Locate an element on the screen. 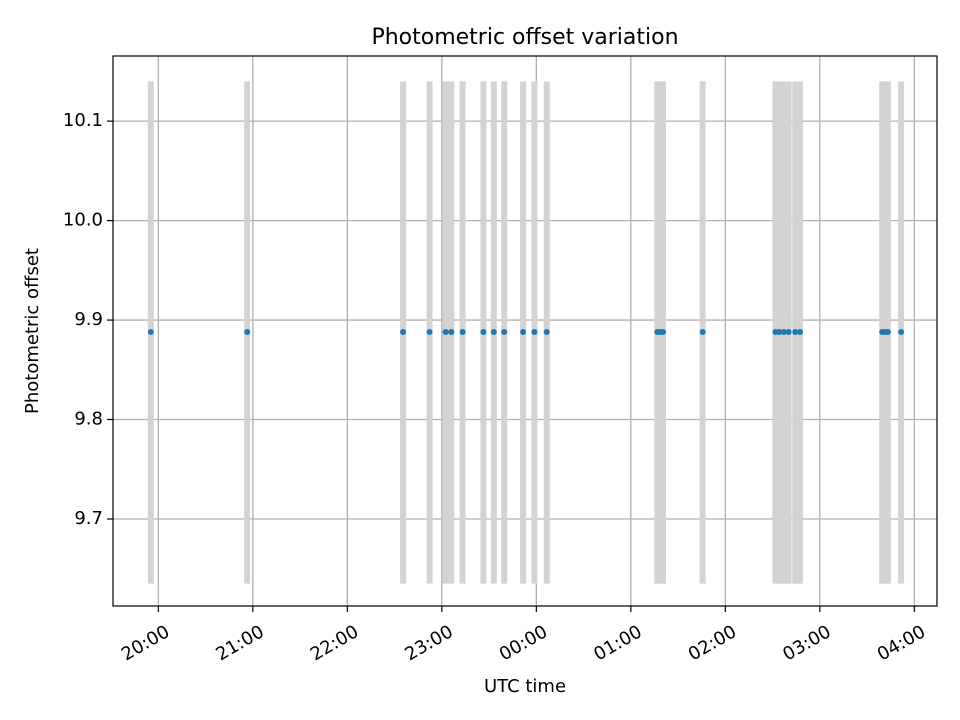  y-tick-label: 9.7 is located at coordinates (88, 518).